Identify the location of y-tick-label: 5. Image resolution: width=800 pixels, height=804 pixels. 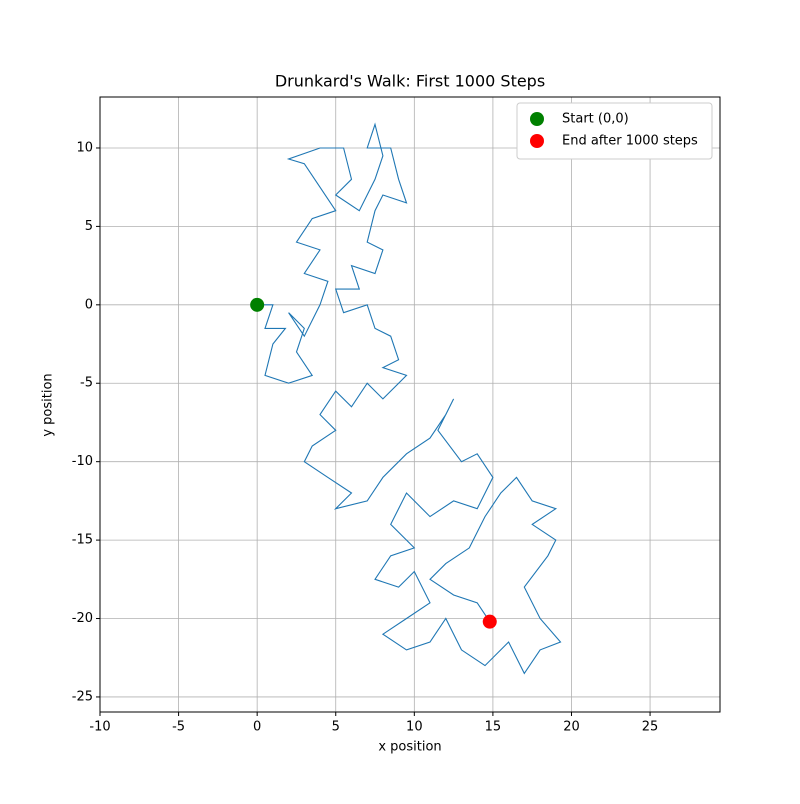
(89, 226).